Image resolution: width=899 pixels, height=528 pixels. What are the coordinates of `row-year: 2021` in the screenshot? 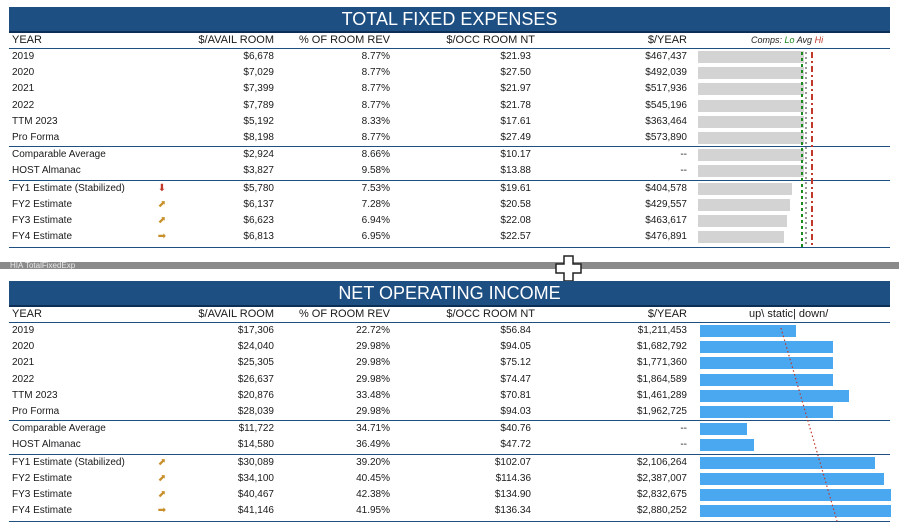 It's located at (23, 363).